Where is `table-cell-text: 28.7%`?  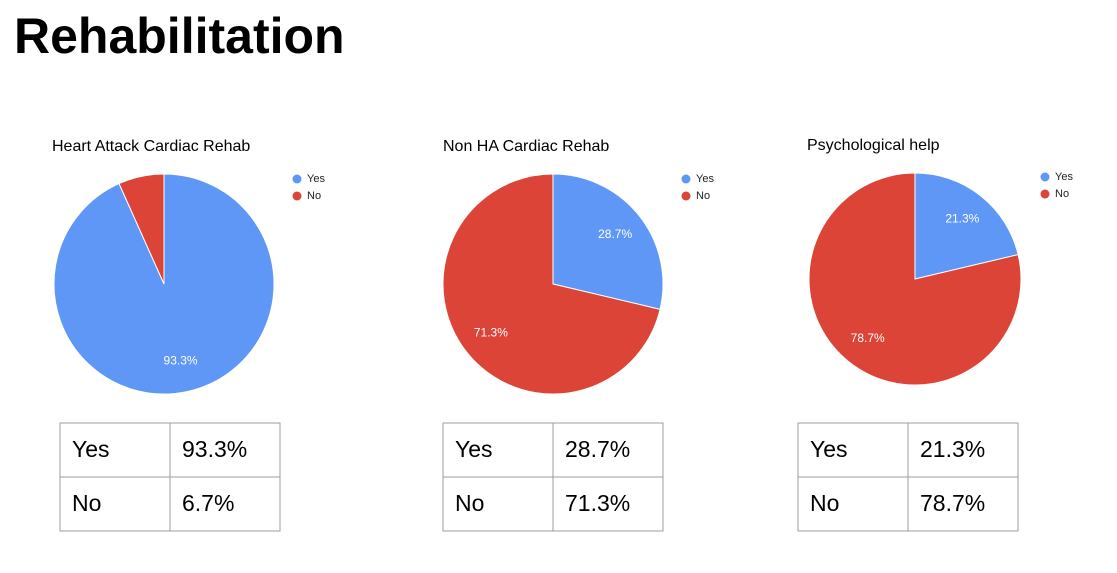 table-cell-text: 28.7% is located at coordinates (597, 449).